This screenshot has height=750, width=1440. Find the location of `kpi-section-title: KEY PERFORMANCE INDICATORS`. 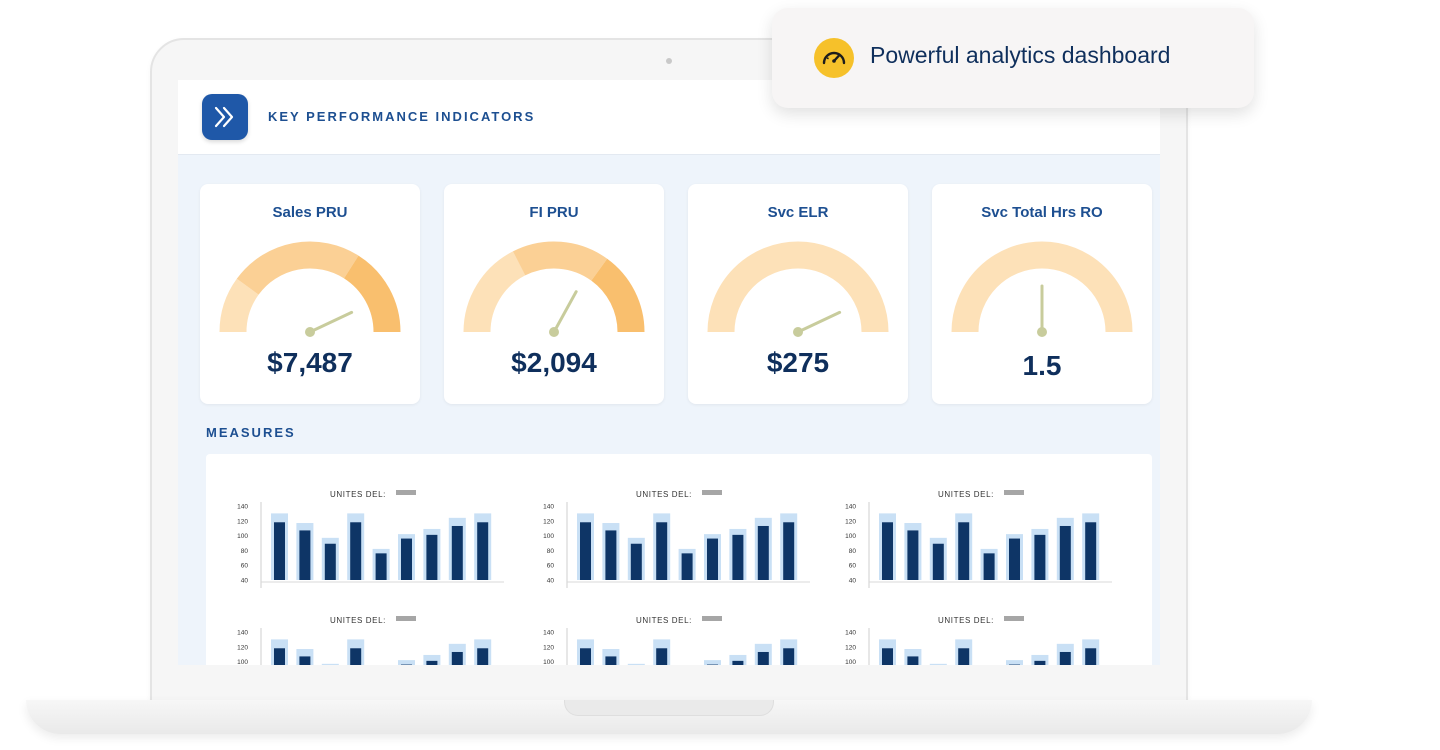

kpi-section-title: KEY PERFORMANCE INDICATORS is located at coordinates (402, 116).